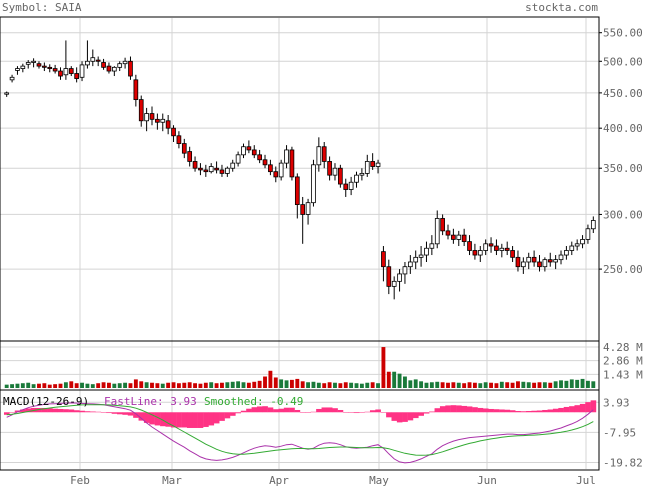 The image size is (655, 491). What do you see at coordinates (487, 480) in the screenshot?
I see `month-label: Jun` at bounding box center [487, 480].